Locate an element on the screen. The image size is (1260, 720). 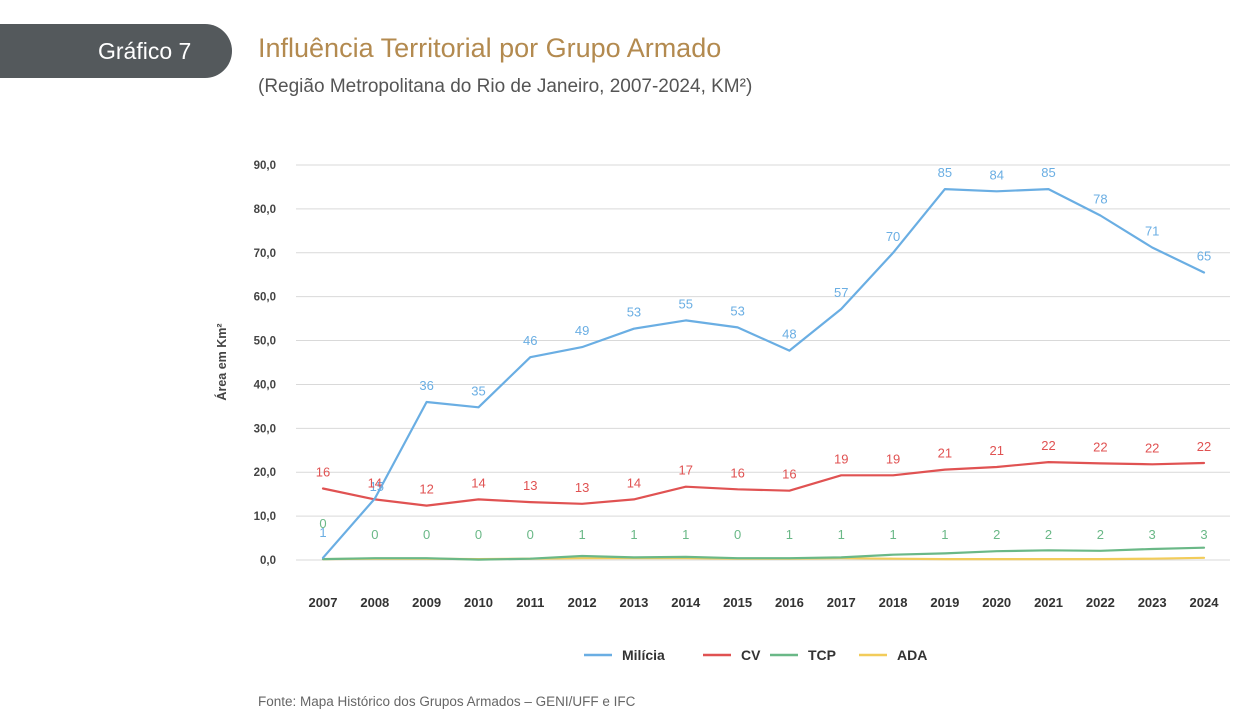
y-tick-label: 70,0 is located at coordinates (265, 254).